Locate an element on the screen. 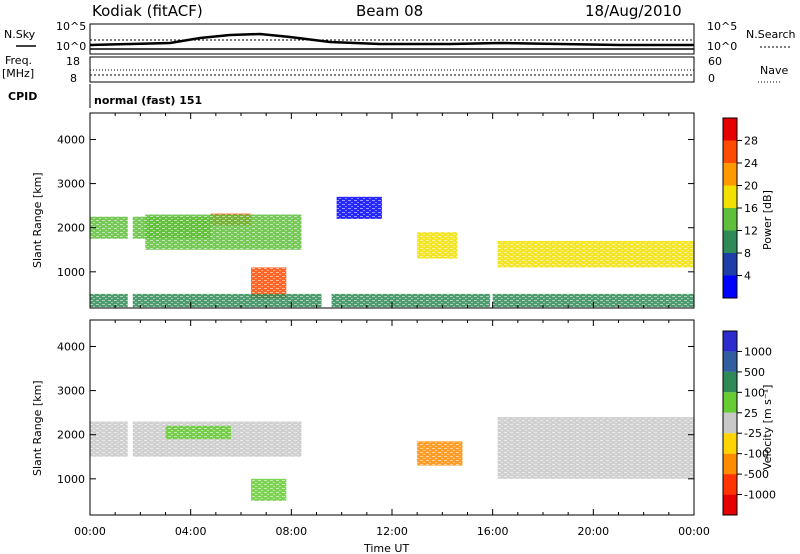 The width and height of the screenshot is (800, 554). freq-unit: [MHz] is located at coordinates (18, 73).